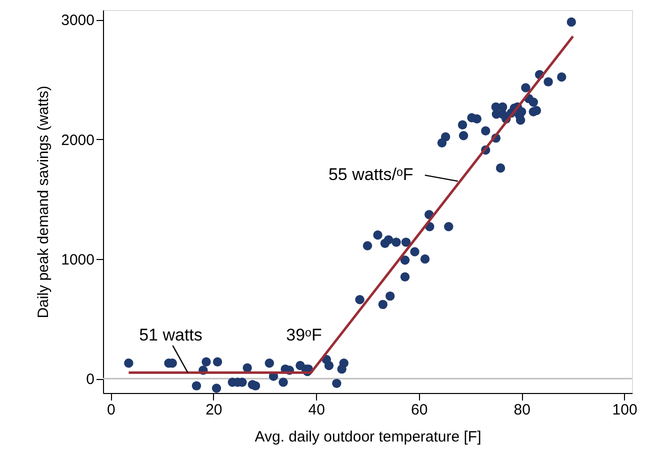 This screenshot has height=464, width=653. I want to click on annotation: 55 watts/ᵒF, so click(371, 174).